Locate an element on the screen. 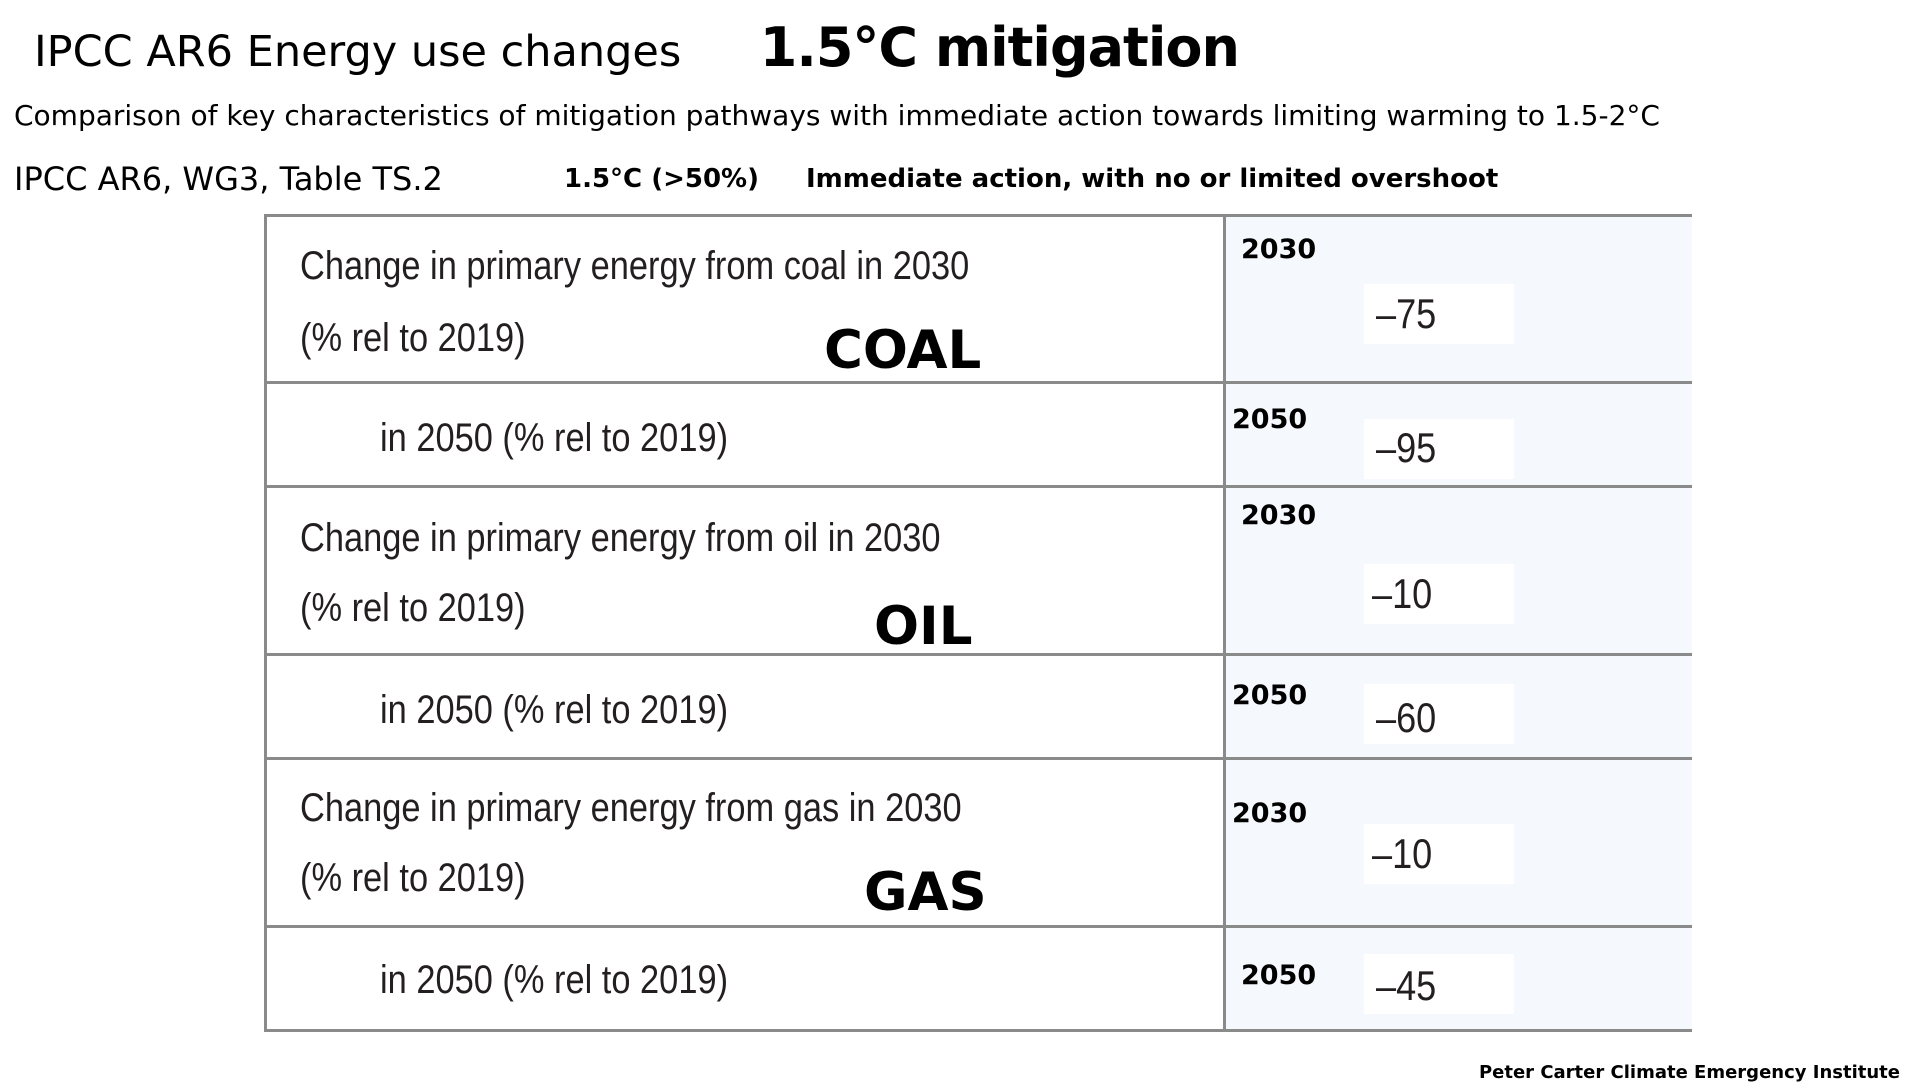  source-row: IPCC AR6, WG3, Table TS.2 is located at coordinates (228, 179).